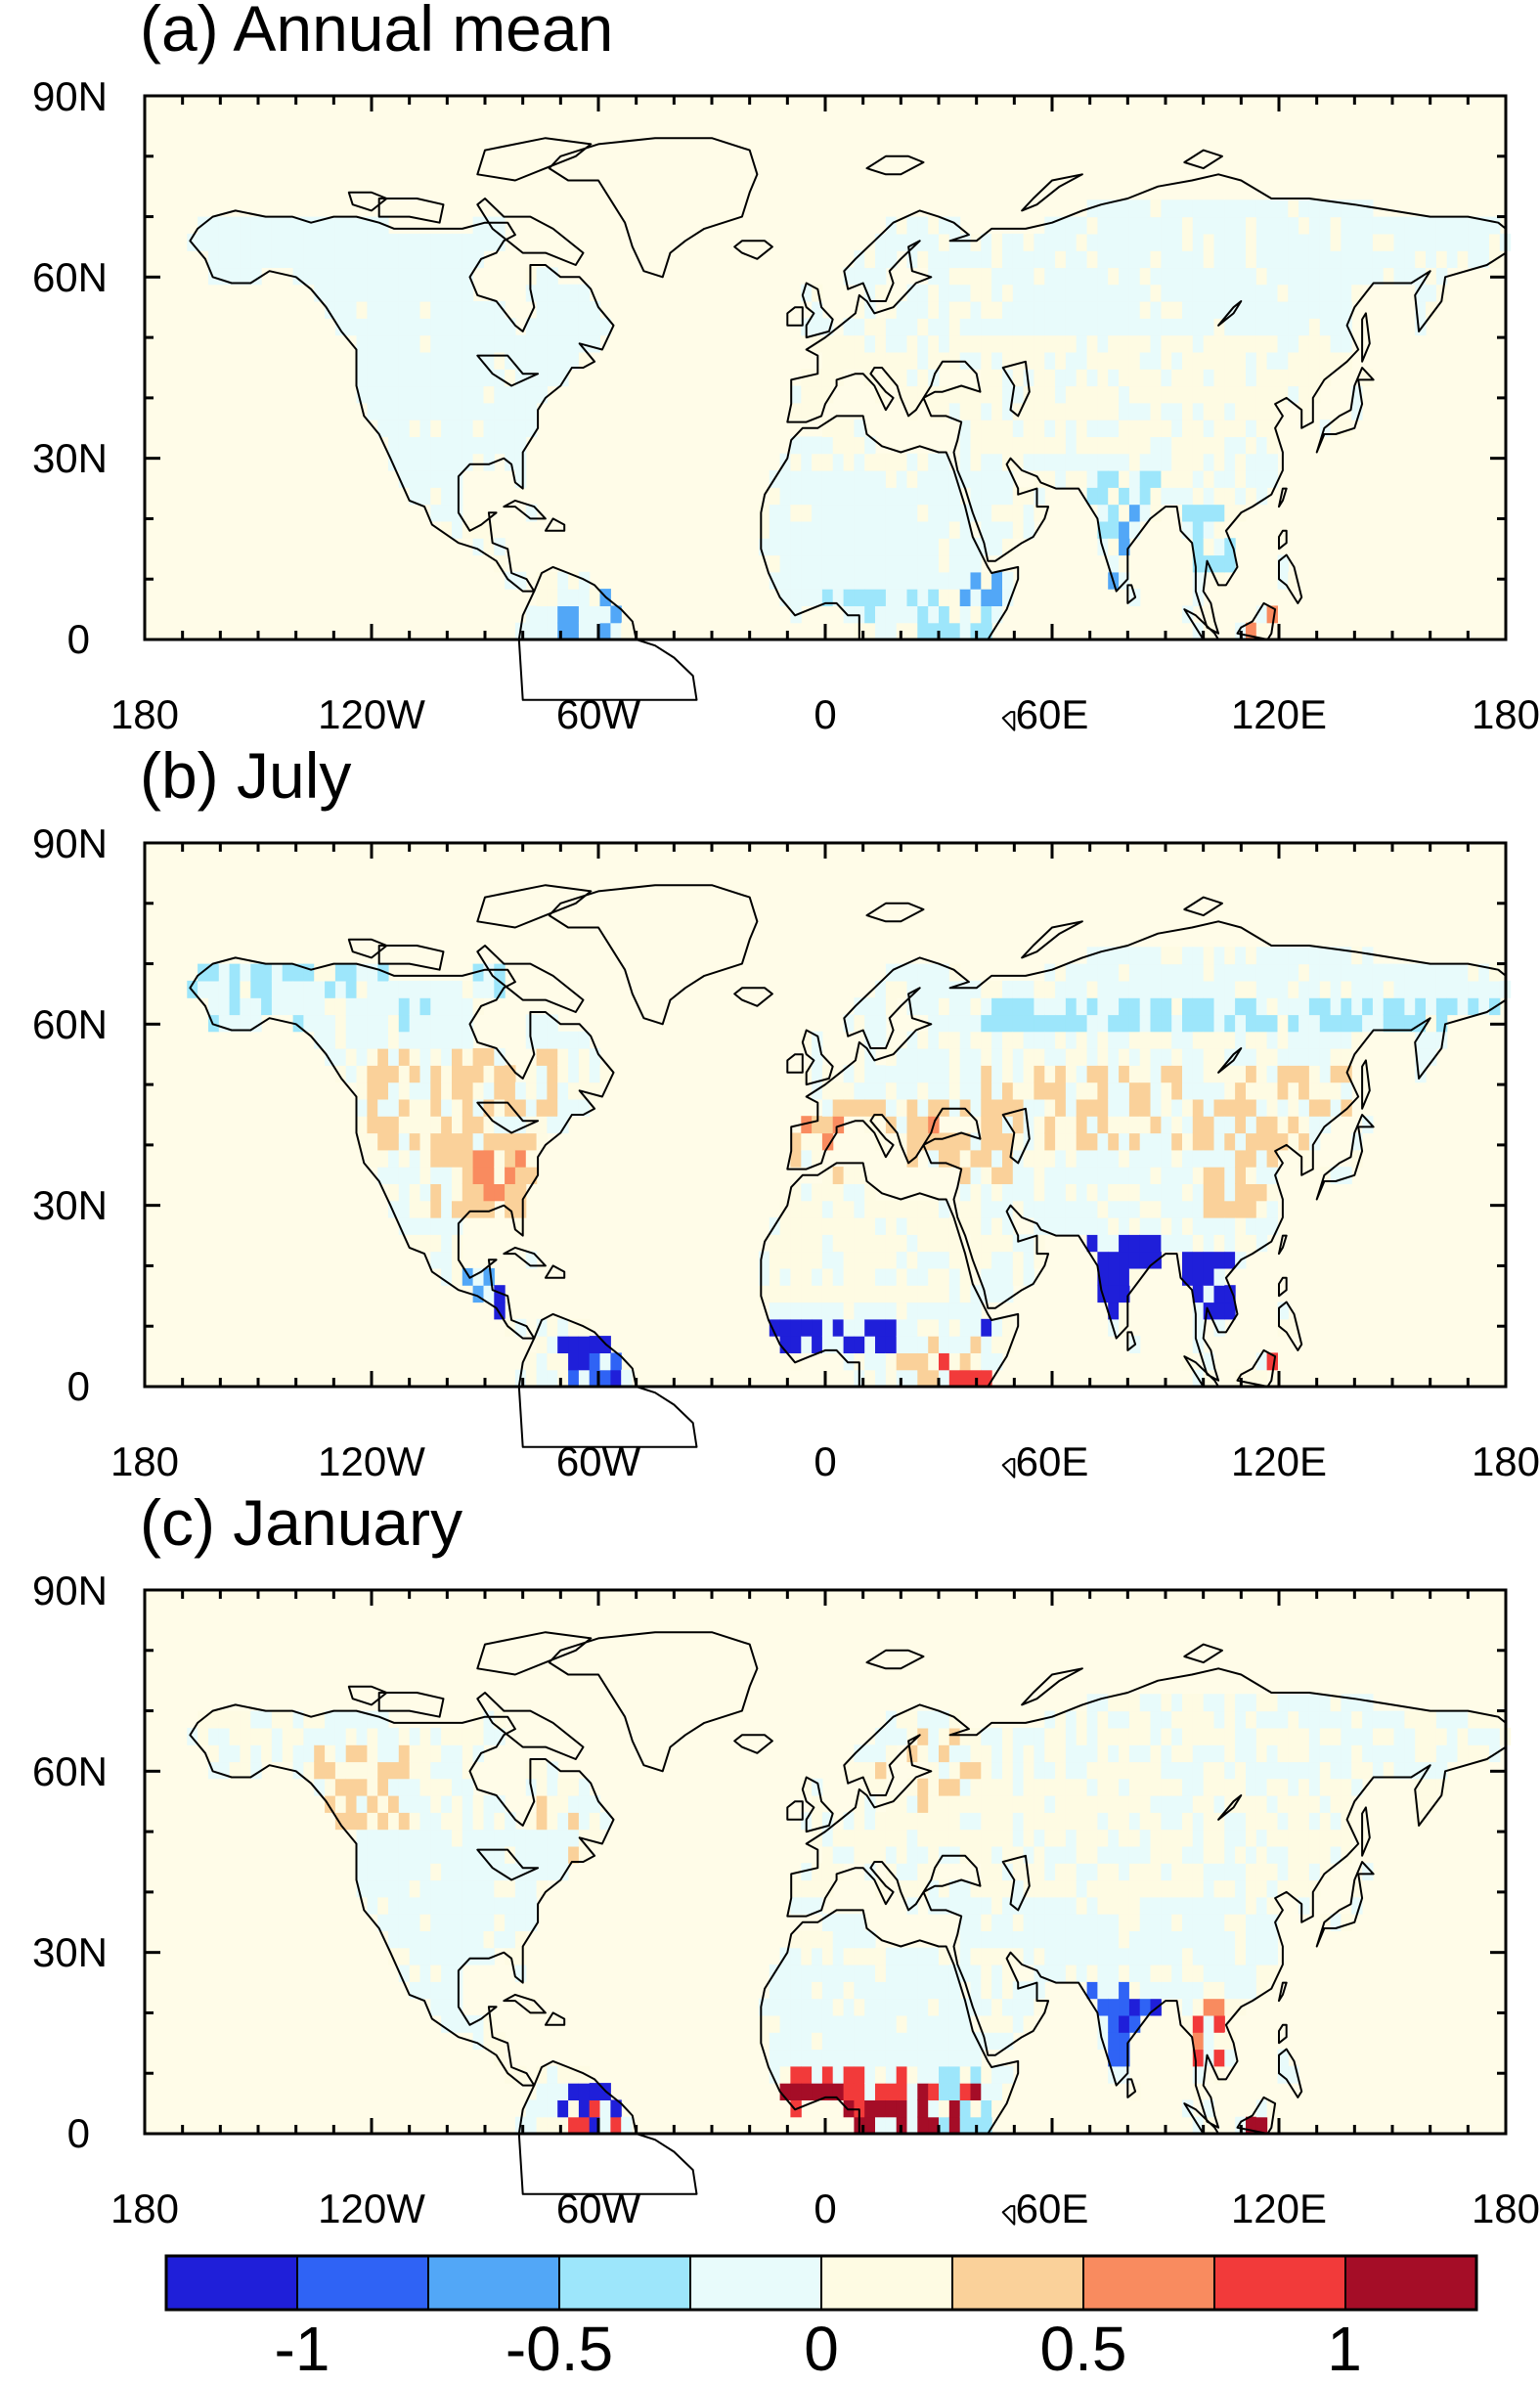 The width and height of the screenshot is (1540, 2384). Describe the element at coordinates (1344, 2349) in the screenshot. I see `colorbar-label-1: 1` at that location.